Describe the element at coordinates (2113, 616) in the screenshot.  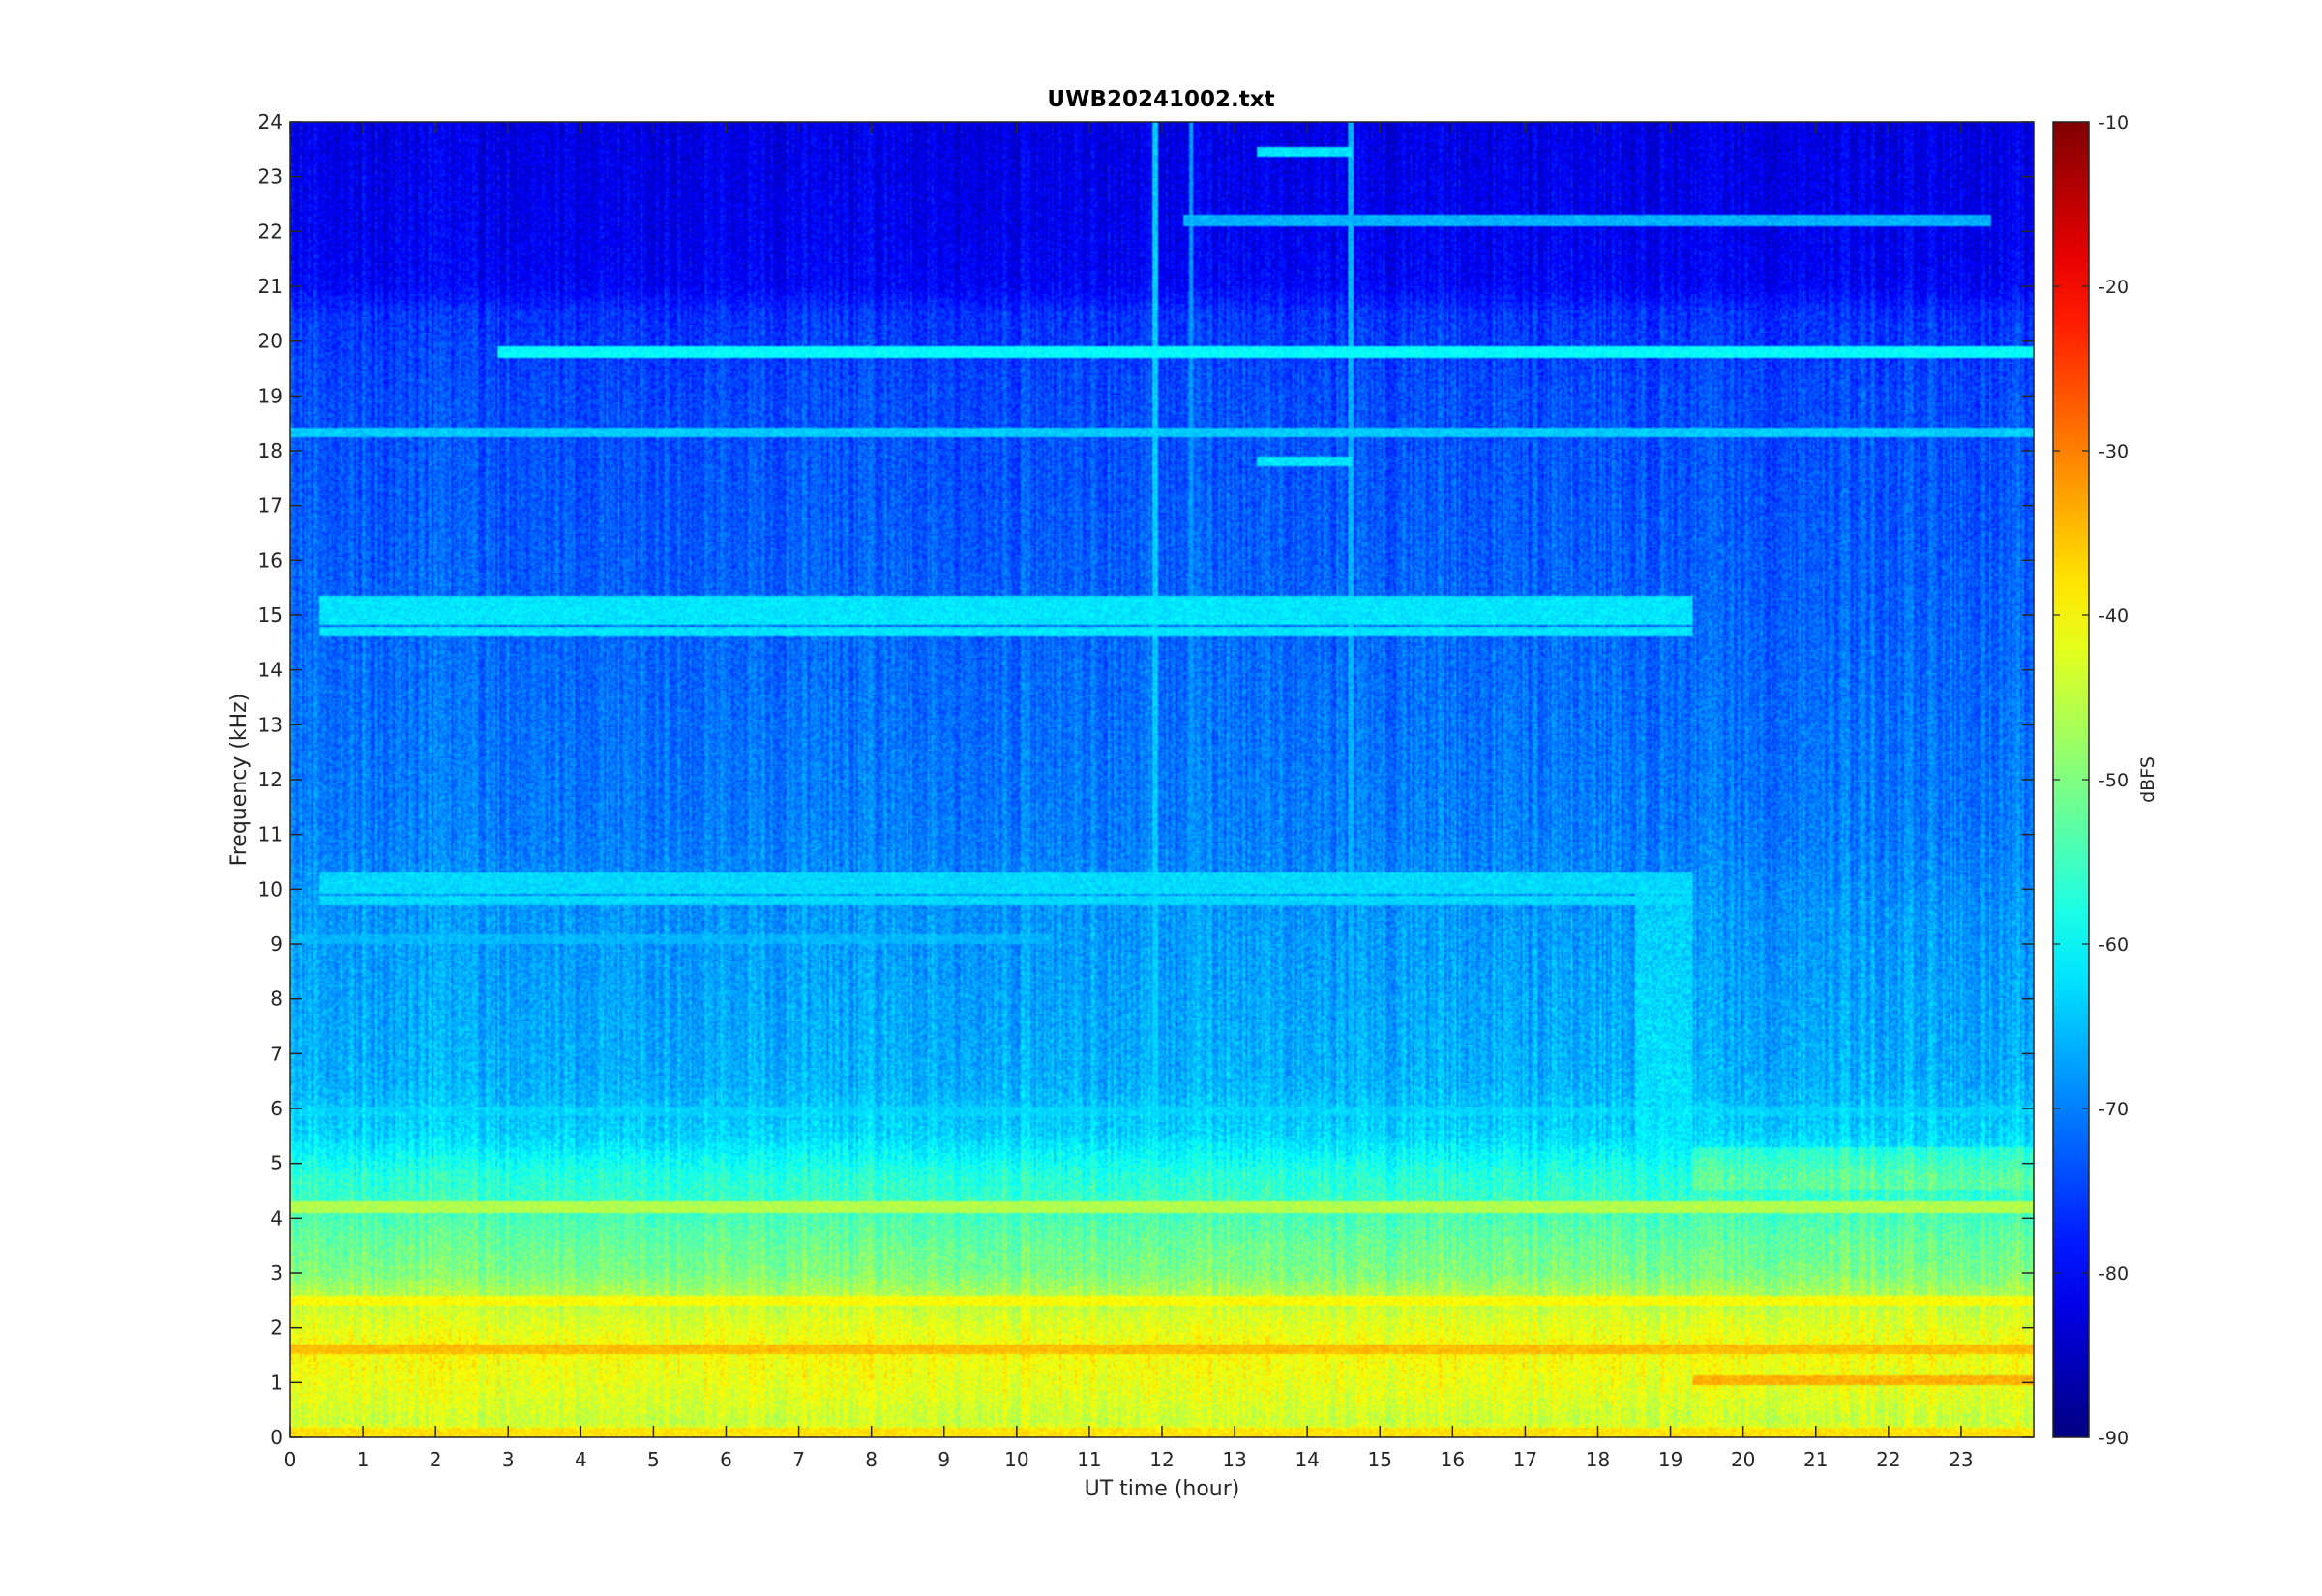
I see `colorbar-tick-label: -40` at that location.